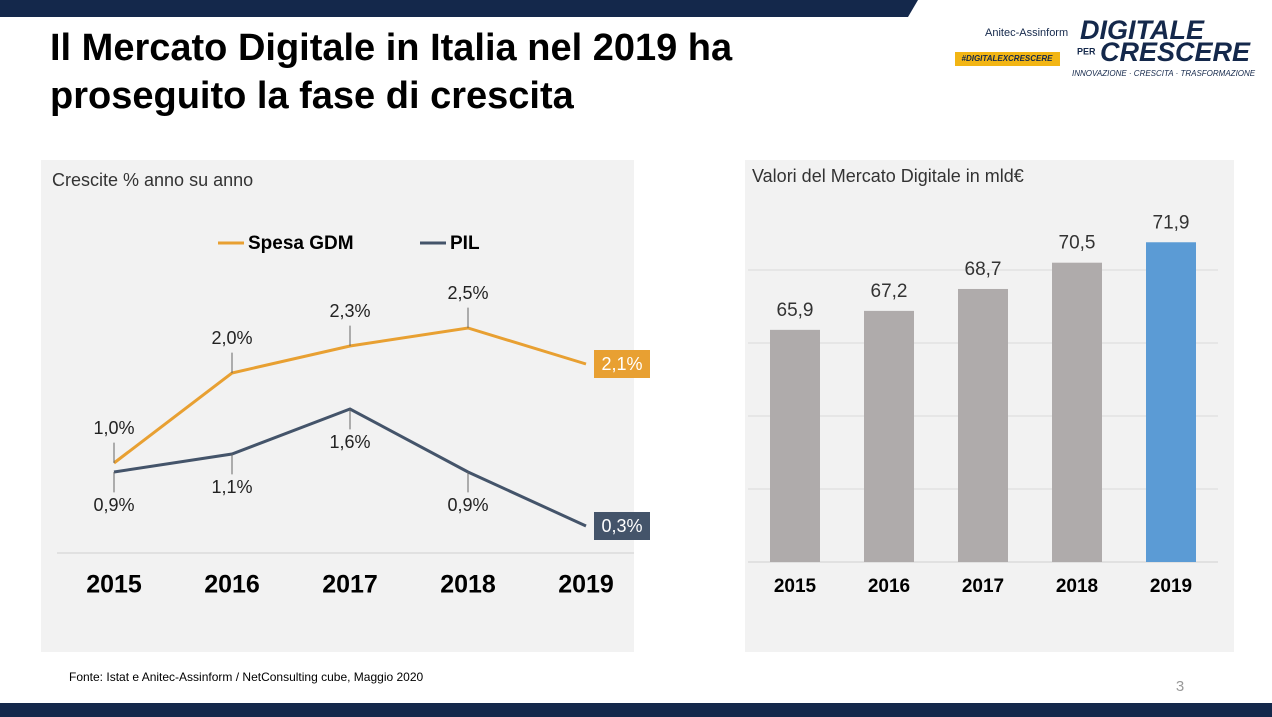 The height and width of the screenshot is (717, 1272). Describe the element at coordinates (1086, 51) in the screenshot. I see `logo-per: PER` at that location.